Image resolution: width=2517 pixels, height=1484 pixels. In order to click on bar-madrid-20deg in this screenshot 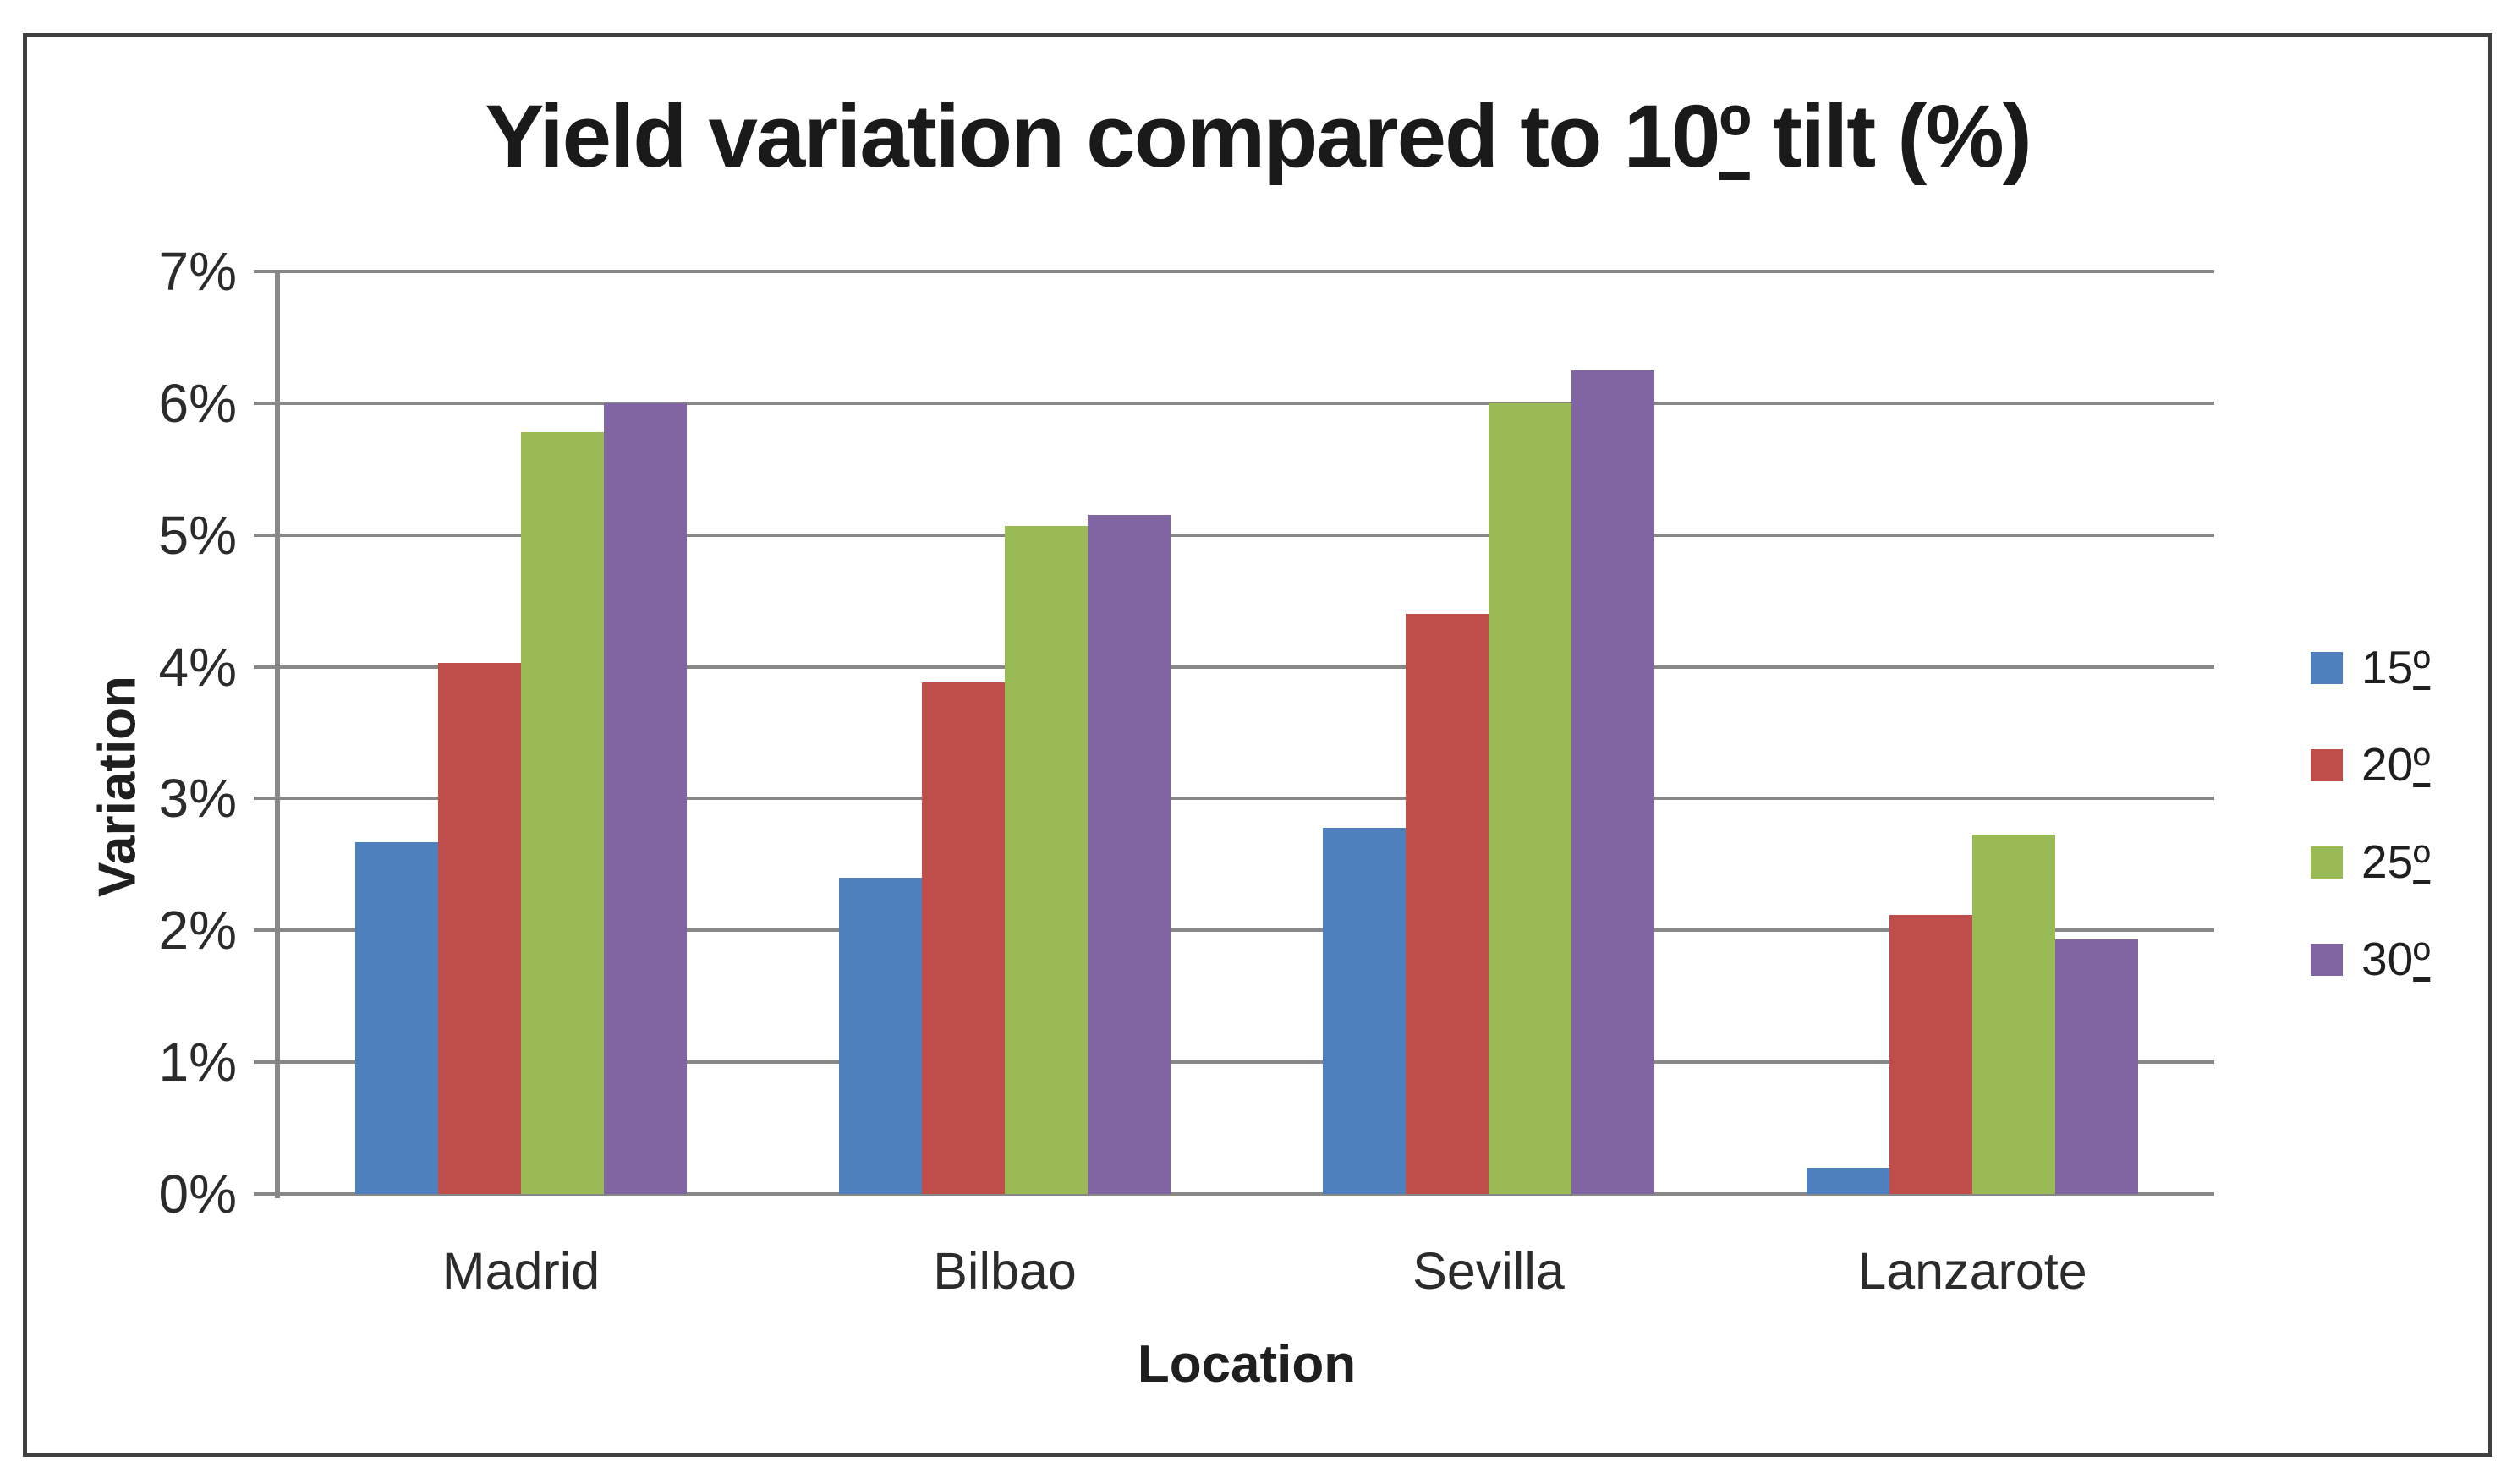, I will do `click(479, 928)`.